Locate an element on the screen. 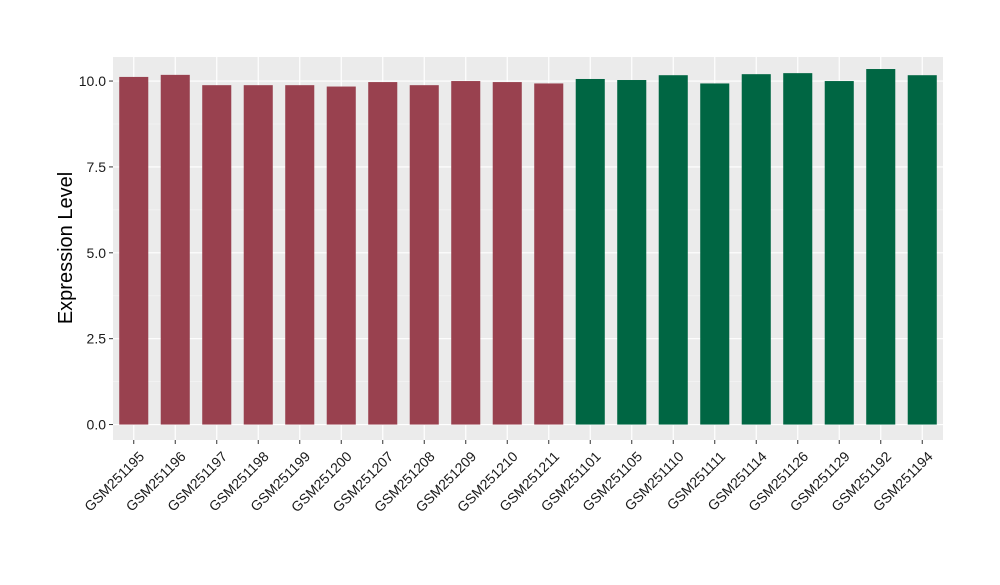 Image resolution: width=1000 pixels, height=585 pixels. bar-GSM251196 is located at coordinates (175, 249).